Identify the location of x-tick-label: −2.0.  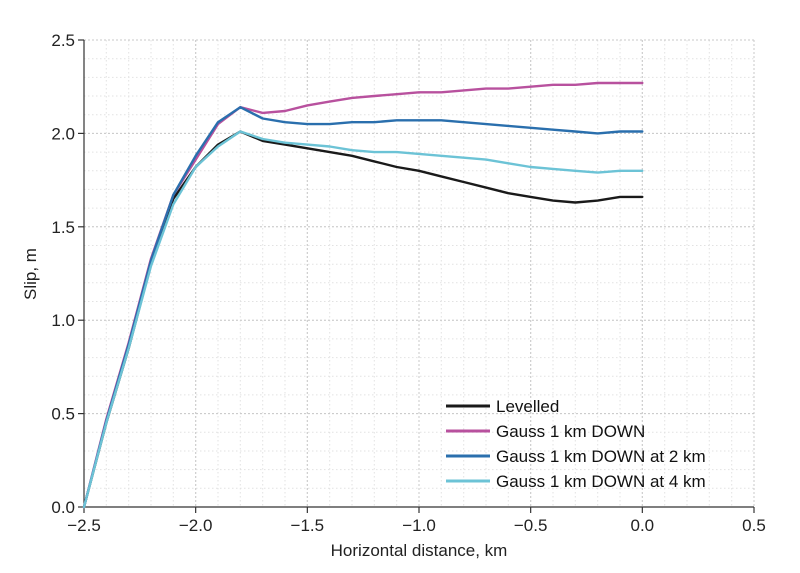
(196, 525).